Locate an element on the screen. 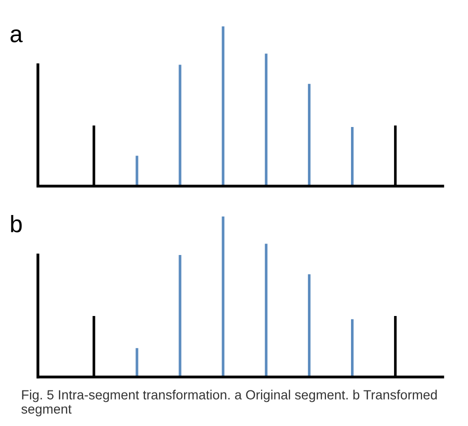 Image resolution: width=468 pixels, height=426 pixels. chart-title: a is located at coordinates (16, 35).